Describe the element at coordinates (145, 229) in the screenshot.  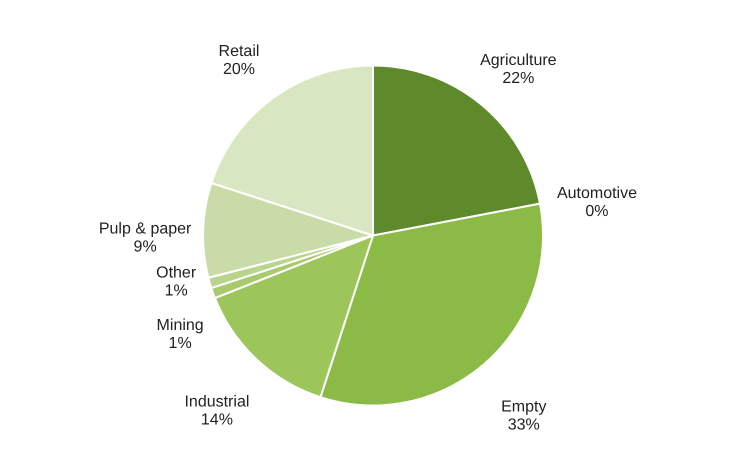
I see `slice-label: Pulp & paper` at that location.